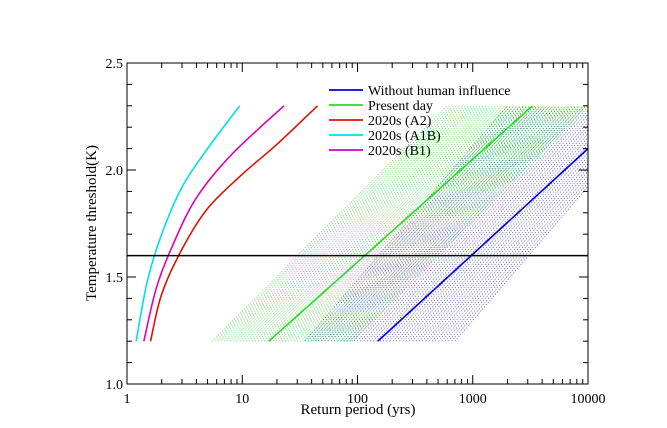 This screenshot has height=428, width=667. What do you see at coordinates (399, 151) in the screenshot?
I see `legend-label: 2020s (B1)` at bounding box center [399, 151].